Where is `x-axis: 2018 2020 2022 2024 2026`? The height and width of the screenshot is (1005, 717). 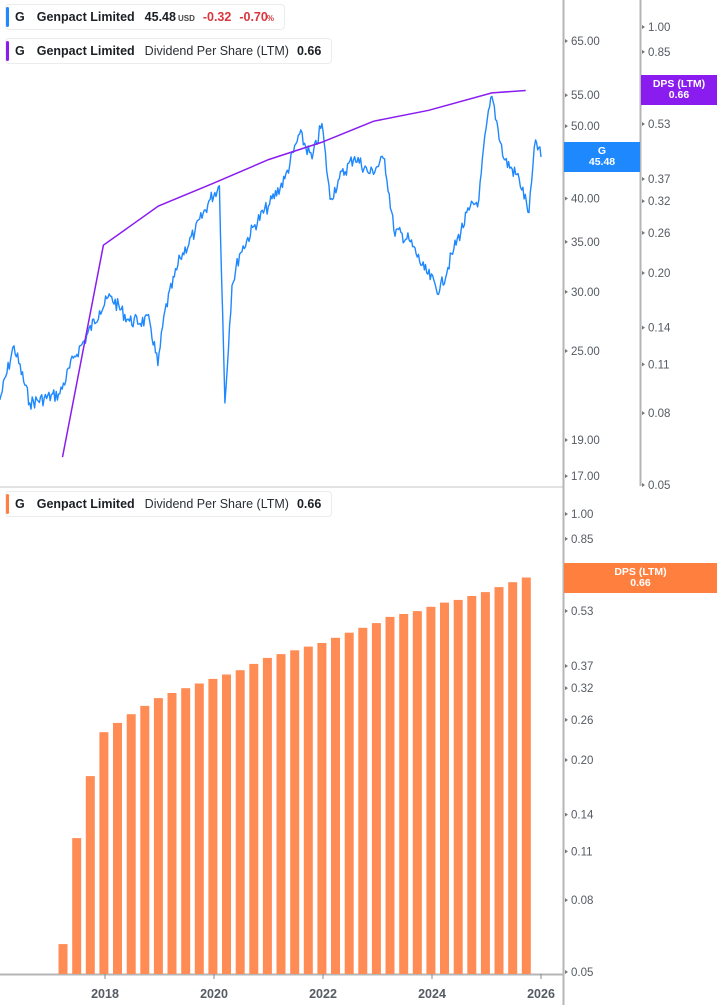 x-axis: 2018 2020 2022 2024 2026 is located at coordinates (323, 987).